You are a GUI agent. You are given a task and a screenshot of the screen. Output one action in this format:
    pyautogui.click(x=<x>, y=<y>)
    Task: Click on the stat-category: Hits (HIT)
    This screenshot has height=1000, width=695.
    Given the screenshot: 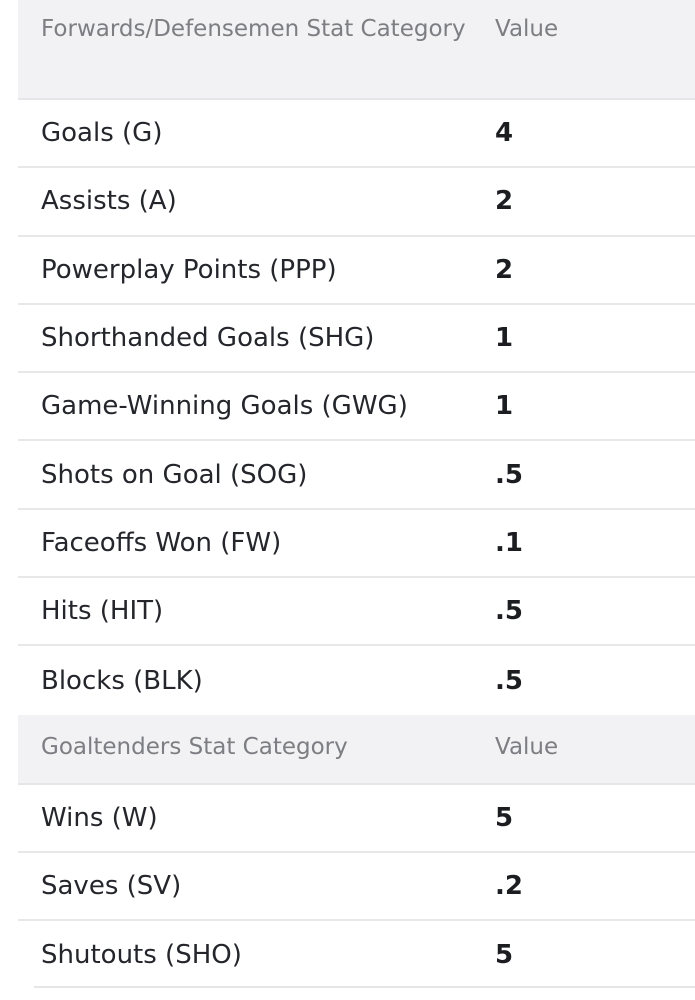 What is the action you would take?
    pyautogui.click(x=102, y=611)
    